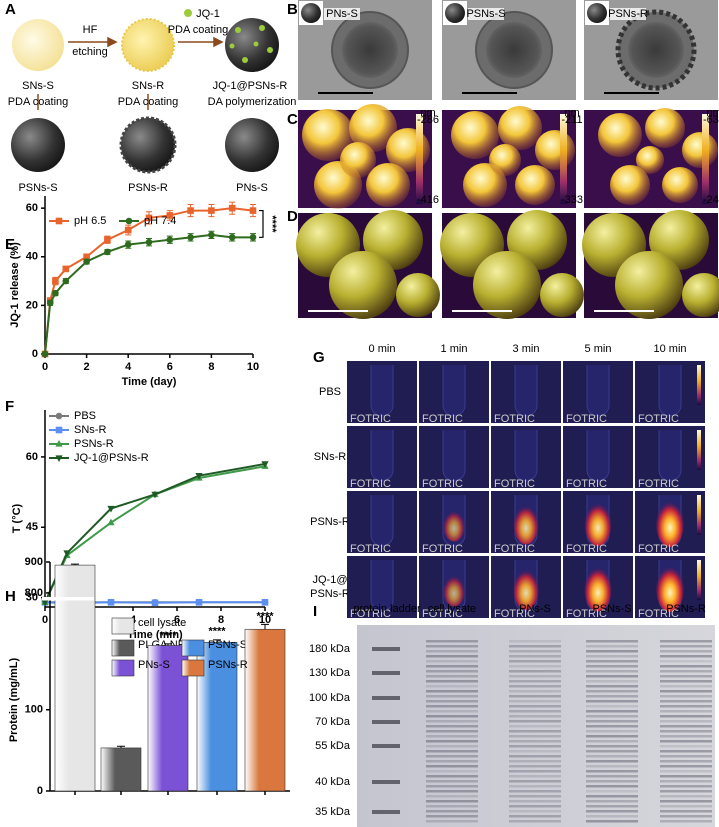 This screenshot has height=827, width=719. Describe the element at coordinates (597, 13) in the screenshot. I see `tem-inset-particle` at that location.